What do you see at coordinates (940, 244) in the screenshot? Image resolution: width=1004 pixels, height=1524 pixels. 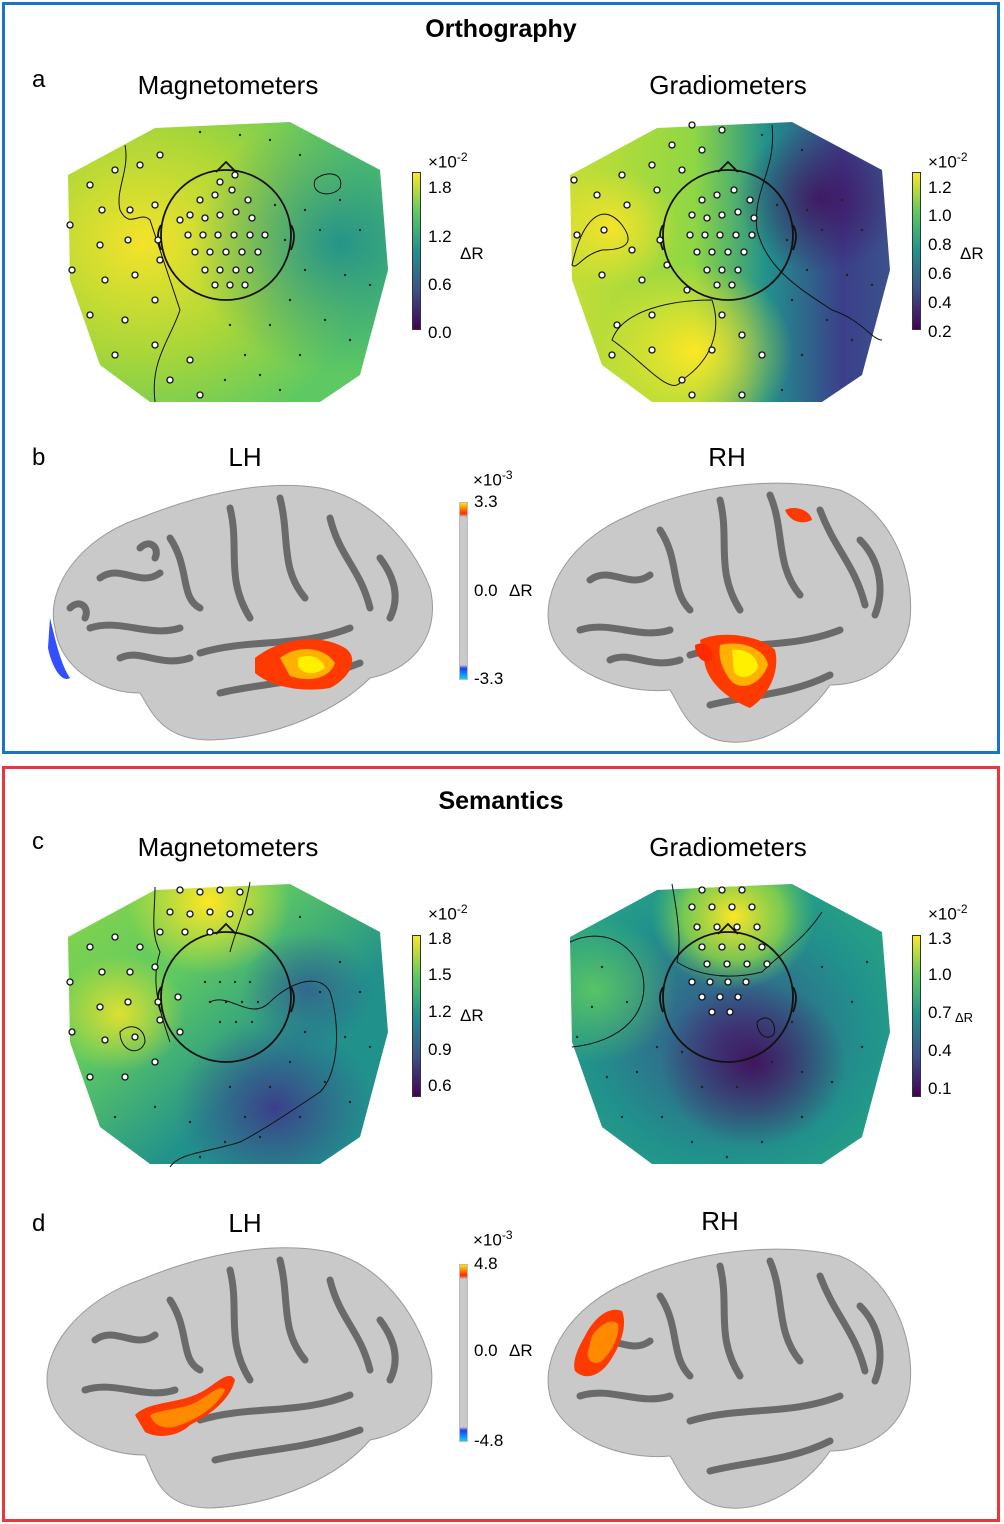 I see `colorbar-tick: 0.8` at bounding box center [940, 244].